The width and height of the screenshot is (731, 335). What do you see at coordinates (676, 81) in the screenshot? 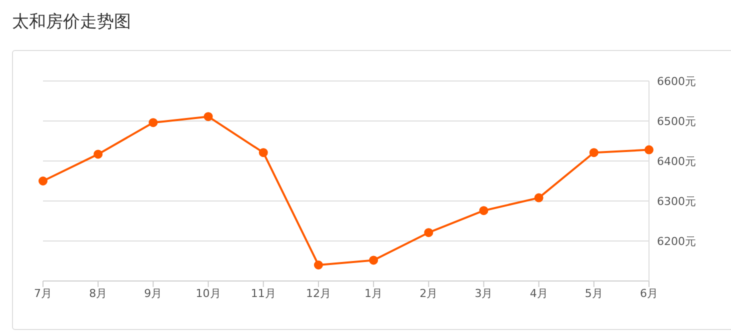
I see `y-tick-label: 6600元` at bounding box center [676, 81].